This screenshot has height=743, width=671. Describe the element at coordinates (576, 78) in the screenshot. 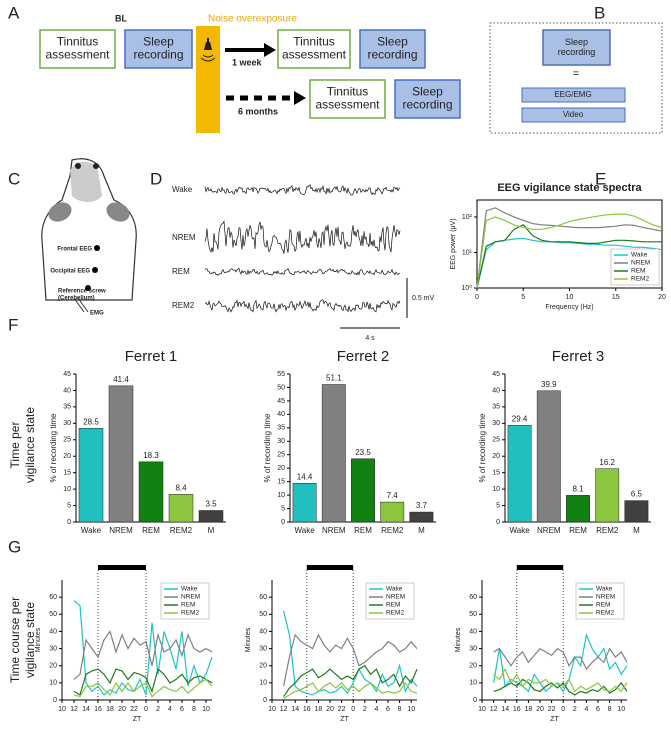

I see `frame` at that location.